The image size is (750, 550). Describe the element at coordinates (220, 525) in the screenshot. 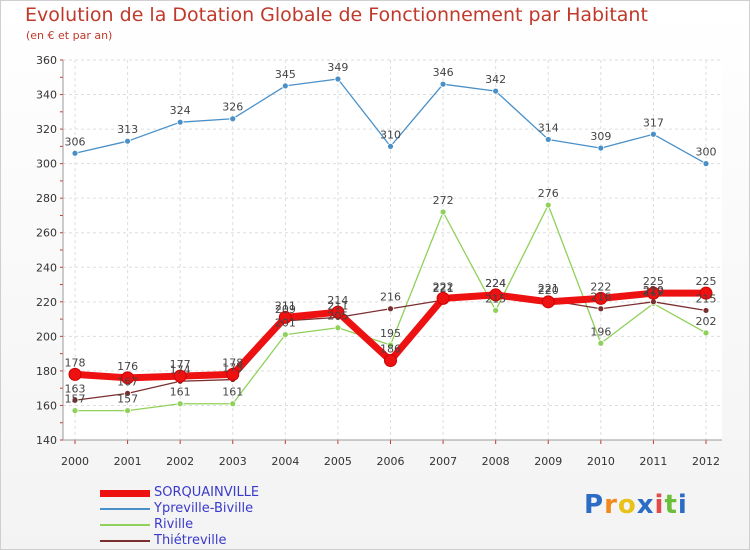

I see `legend-item-riville: Riville` at that location.